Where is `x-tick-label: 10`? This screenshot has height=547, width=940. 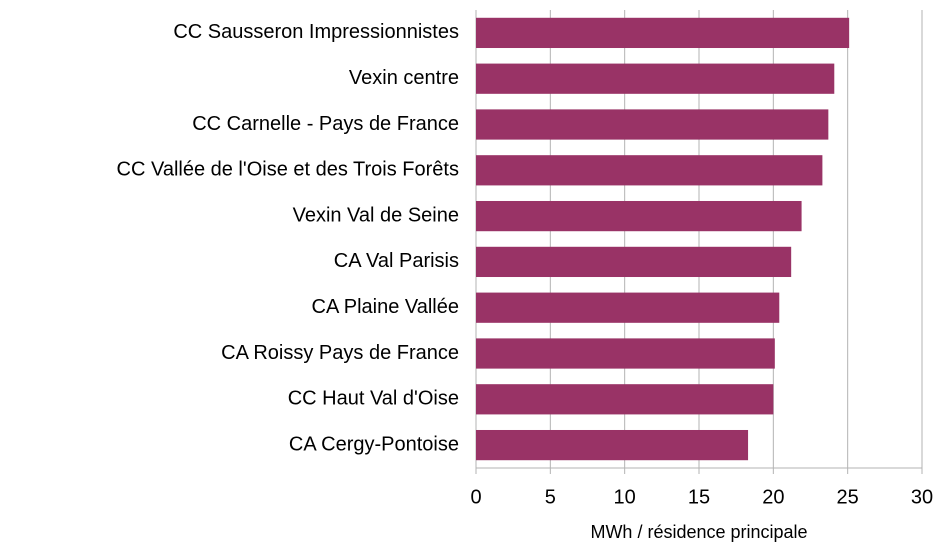
x-tick-label: 10 is located at coordinates (625, 497).